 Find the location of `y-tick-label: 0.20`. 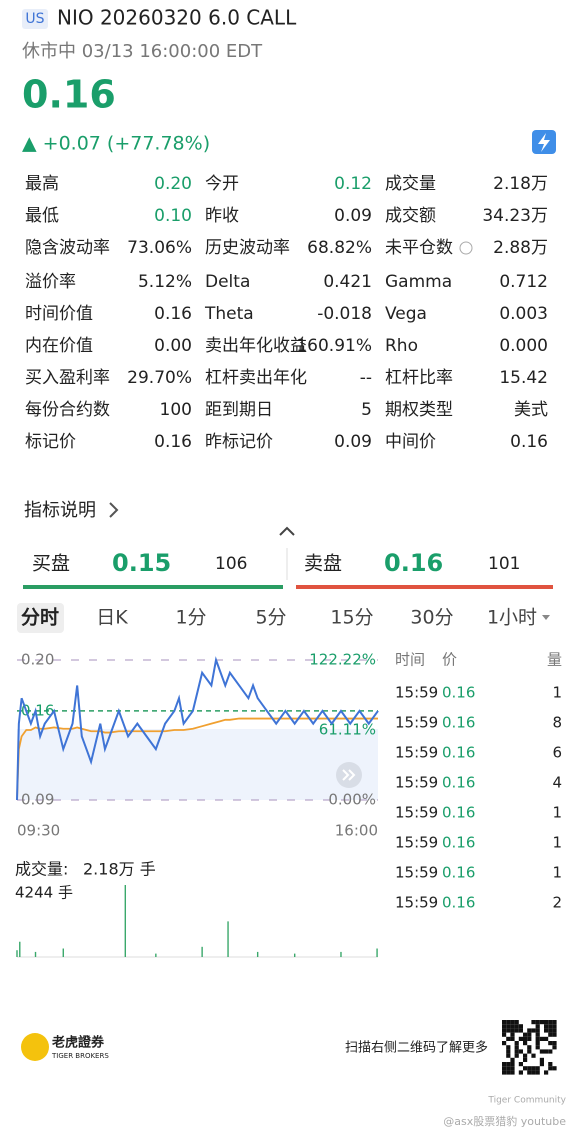

y-tick-label: 0.20 is located at coordinates (37, 660).